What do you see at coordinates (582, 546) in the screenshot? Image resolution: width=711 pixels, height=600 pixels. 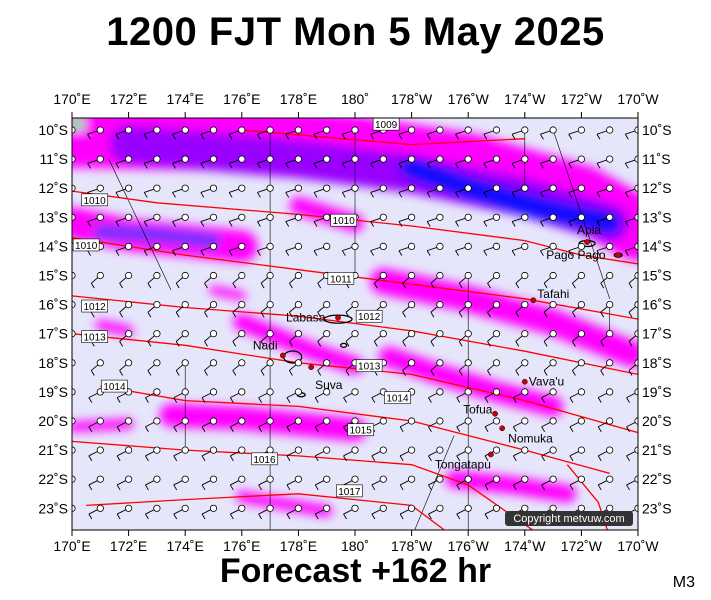 I see `lon-label: 172˚W` at bounding box center [582, 546].